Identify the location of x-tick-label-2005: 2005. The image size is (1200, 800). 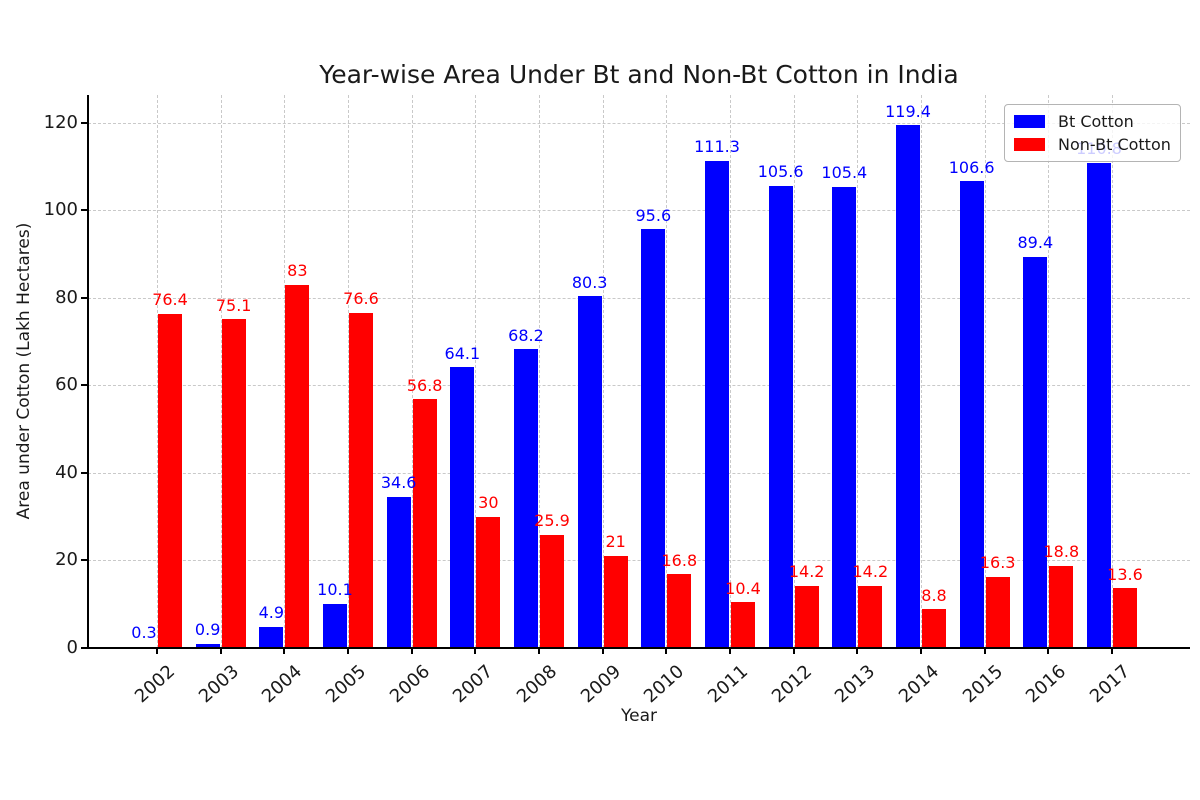
(346, 684).